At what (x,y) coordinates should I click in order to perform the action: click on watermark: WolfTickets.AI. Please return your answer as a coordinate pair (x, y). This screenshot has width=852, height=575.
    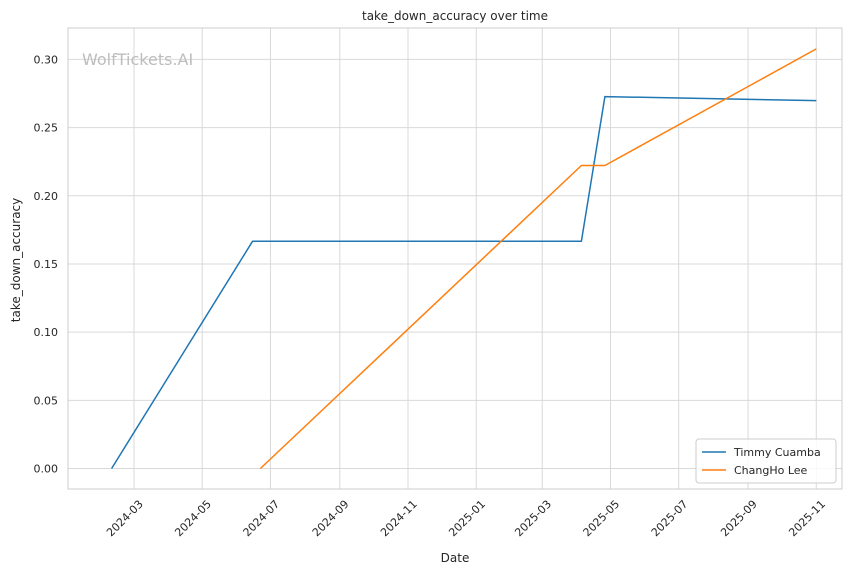
    Looking at the image, I should click on (137, 59).